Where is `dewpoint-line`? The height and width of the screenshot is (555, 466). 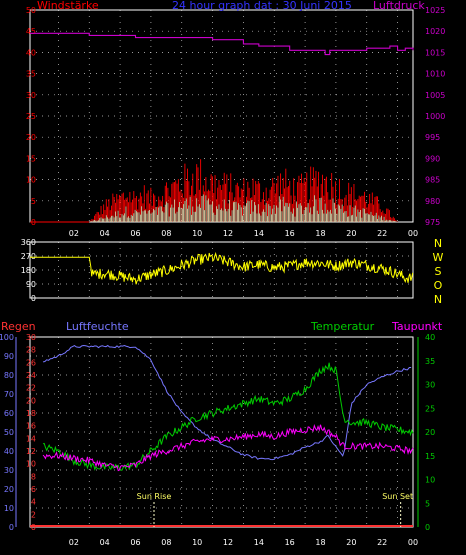
dewpoint-line is located at coordinates (228, 447).